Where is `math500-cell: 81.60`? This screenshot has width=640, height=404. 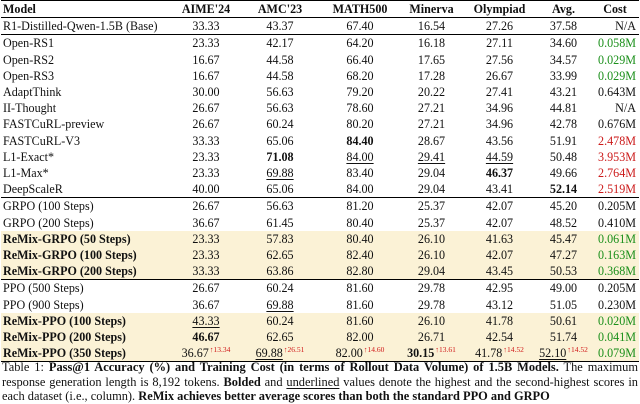
math500-cell: 81.60 is located at coordinates (360, 305).